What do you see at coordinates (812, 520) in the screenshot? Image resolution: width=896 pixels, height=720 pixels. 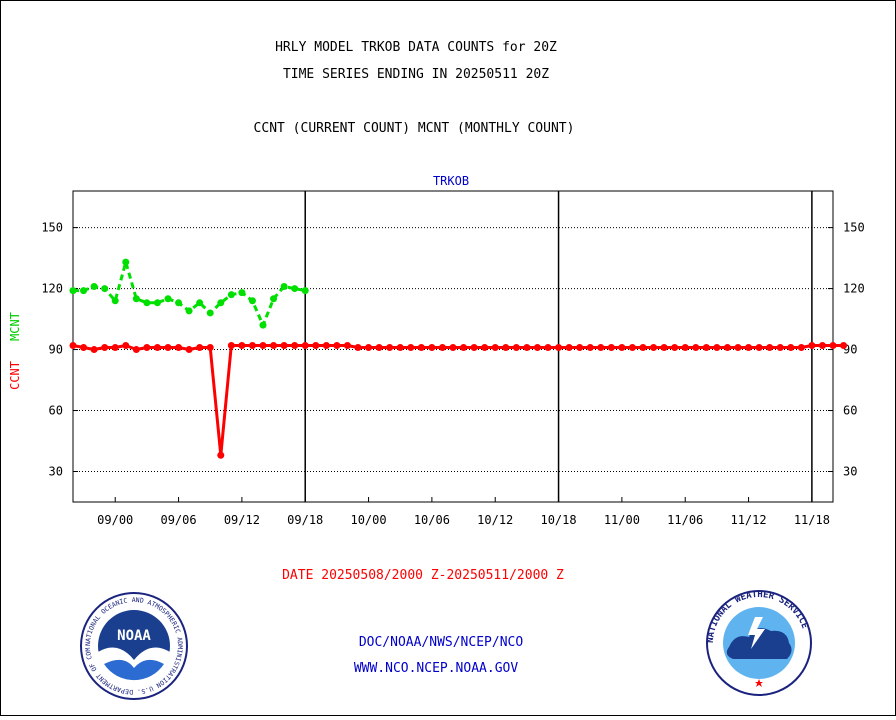 I see `x-tick-label: 11/18` at bounding box center [812, 520].